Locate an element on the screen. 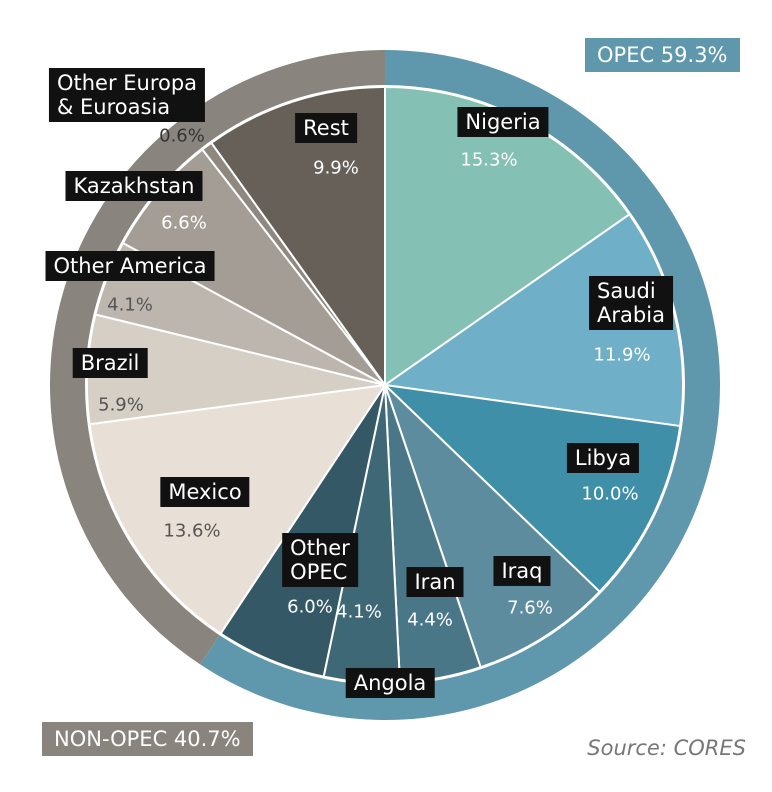 The height and width of the screenshot is (792, 772). slice-label: Angola is located at coordinates (390, 683).